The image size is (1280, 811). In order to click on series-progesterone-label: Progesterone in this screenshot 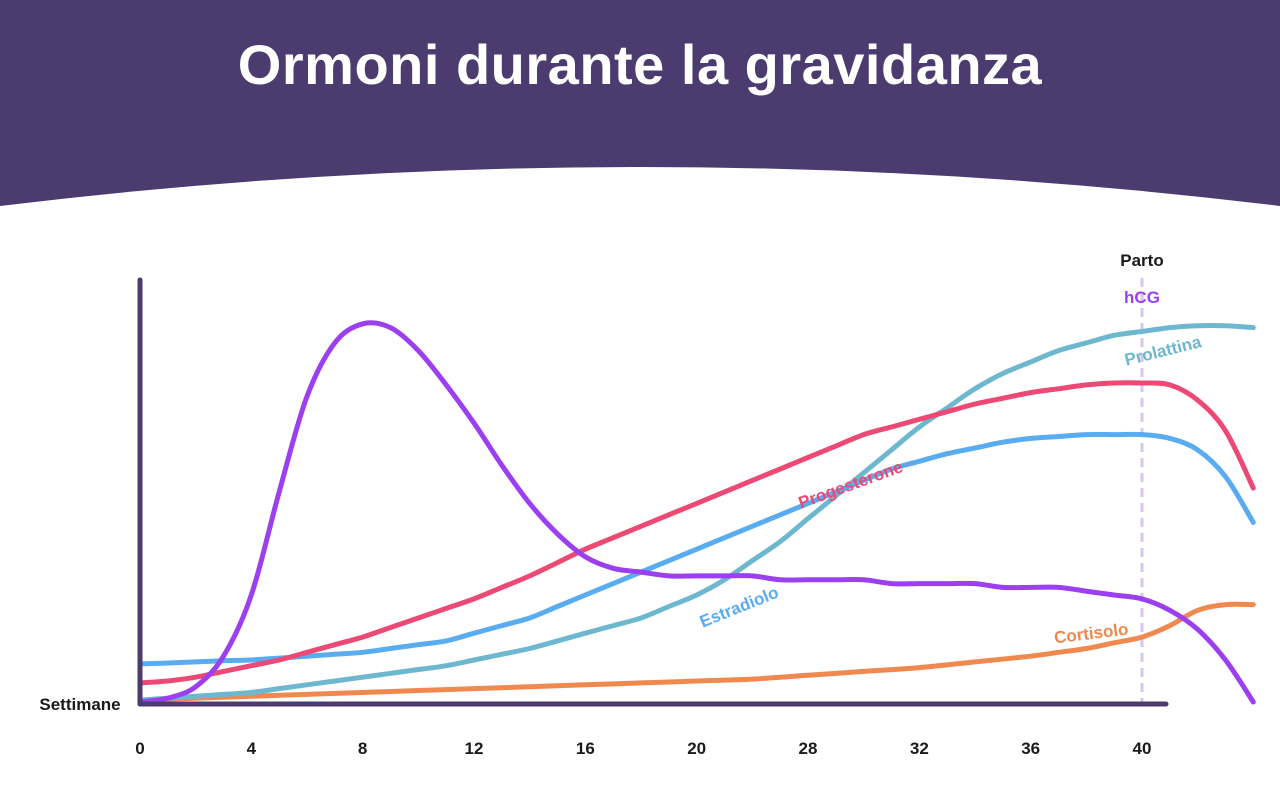, I will do `click(850, 484)`.